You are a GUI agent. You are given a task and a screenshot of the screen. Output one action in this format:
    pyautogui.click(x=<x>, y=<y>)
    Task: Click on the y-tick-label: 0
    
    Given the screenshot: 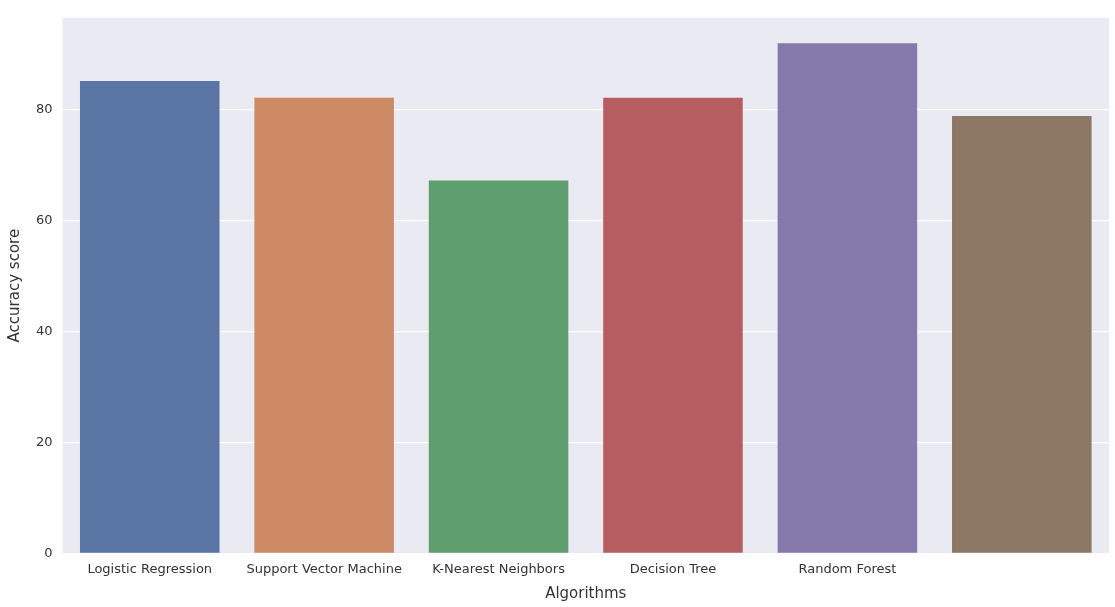 What is the action you would take?
    pyautogui.click(x=48, y=552)
    